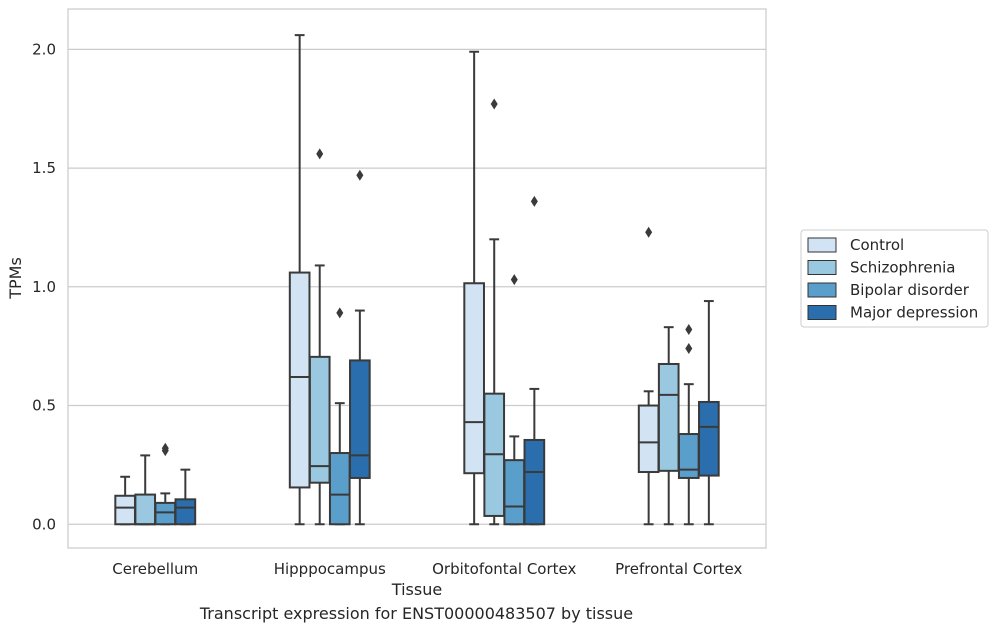 Image resolution: width=997 pixels, height=638 pixels. Describe the element at coordinates (44, 406) in the screenshot. I see `y-tick-label: 0.5` at that location.